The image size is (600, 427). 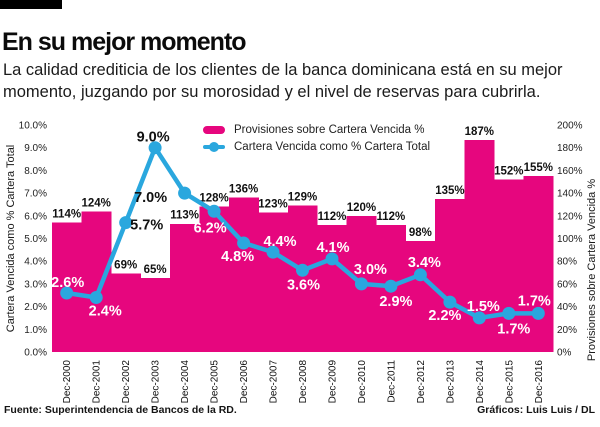 I want to click on bar-value-label: 128%, so click(x=213, y=199).